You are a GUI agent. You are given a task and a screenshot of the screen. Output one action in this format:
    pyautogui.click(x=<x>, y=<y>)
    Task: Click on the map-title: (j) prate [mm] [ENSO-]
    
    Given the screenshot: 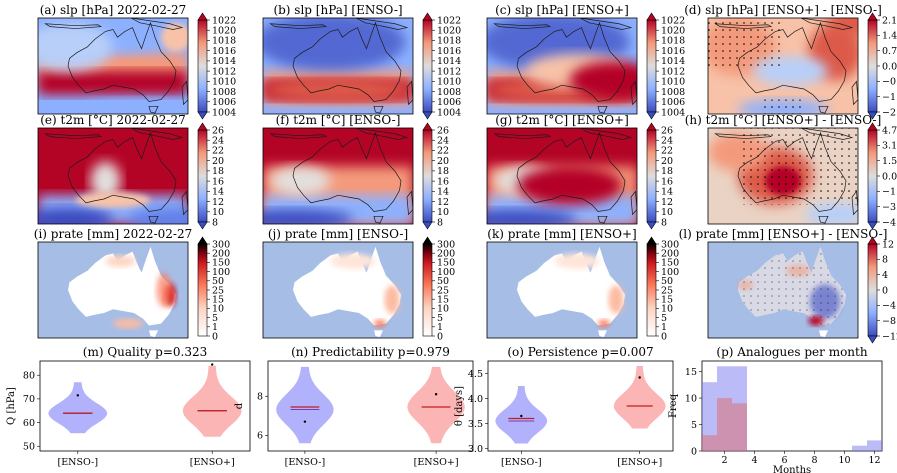 What is the action you would take?
    pyautogui.click(x=338, y=234)
    